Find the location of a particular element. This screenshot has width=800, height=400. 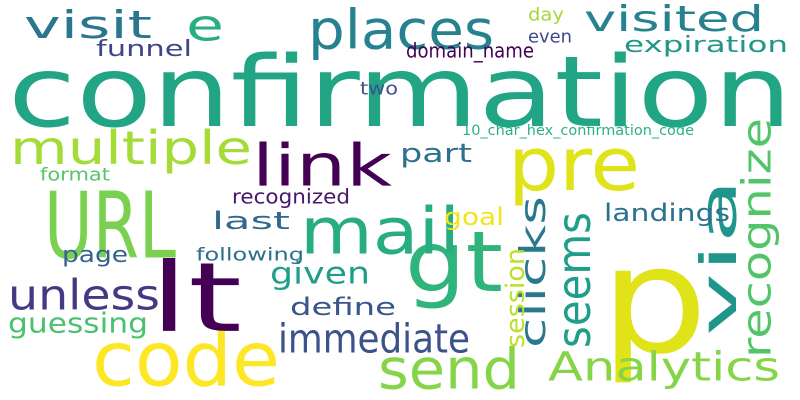

word-session: session is located at coordinates (515, 298).